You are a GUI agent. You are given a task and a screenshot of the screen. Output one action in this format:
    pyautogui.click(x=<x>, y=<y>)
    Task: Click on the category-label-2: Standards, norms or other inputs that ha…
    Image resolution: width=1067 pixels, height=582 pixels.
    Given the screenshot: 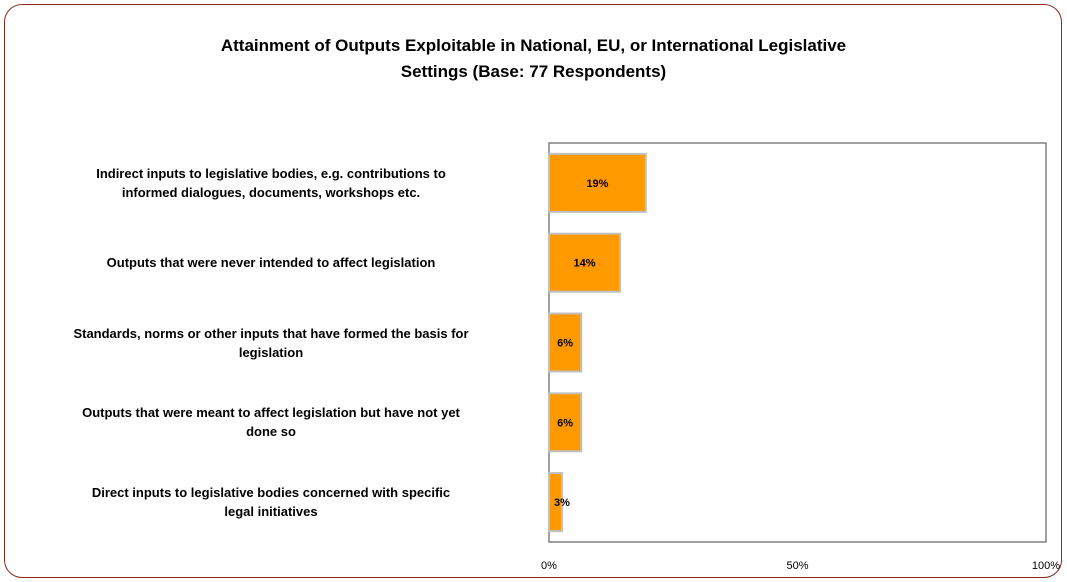 What is the action you would take?
    pyautogui.click(x=271, y=343)
    